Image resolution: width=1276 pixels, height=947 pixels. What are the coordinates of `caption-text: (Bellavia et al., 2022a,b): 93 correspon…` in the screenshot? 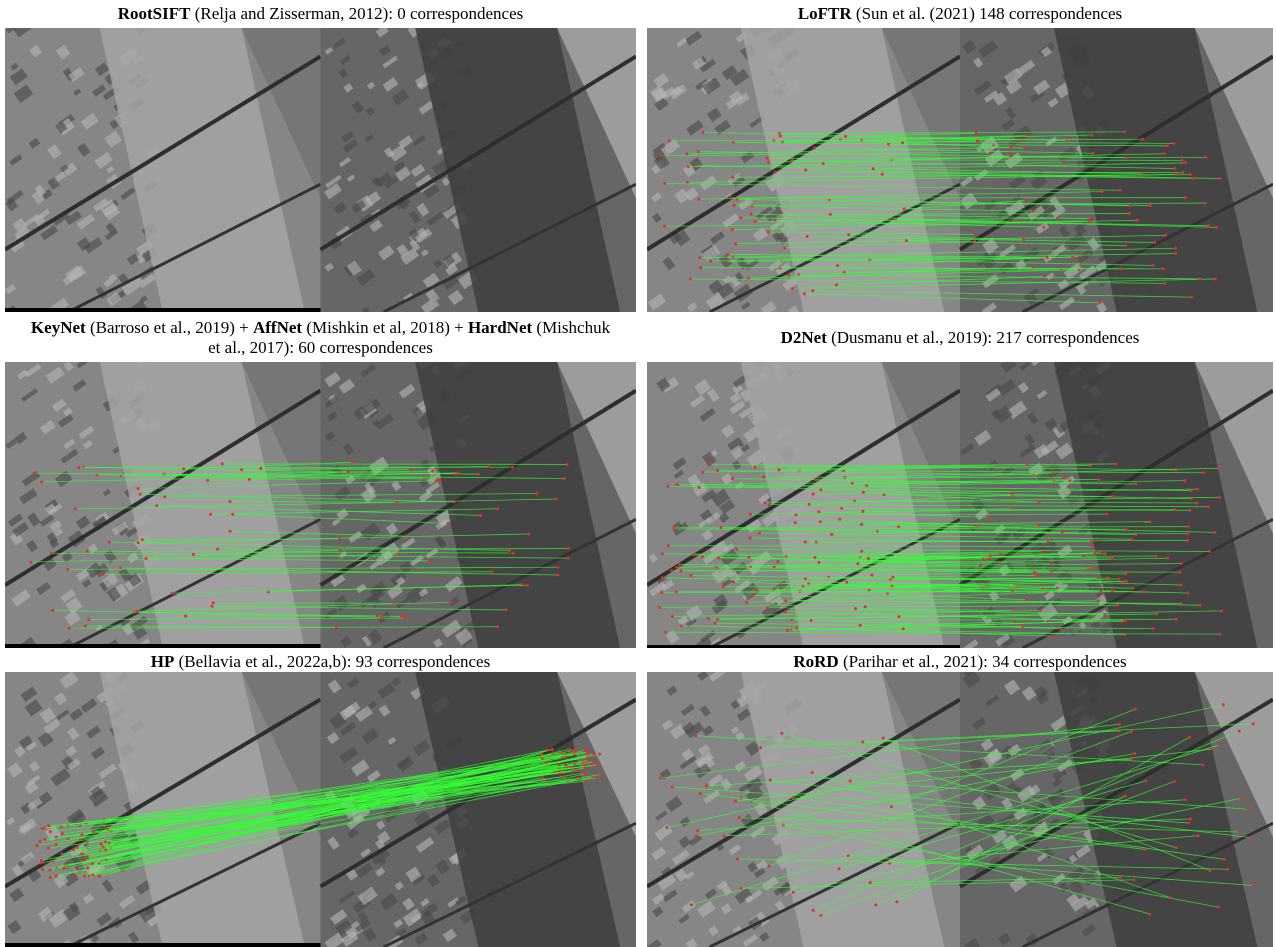 It's located at (332, 661).